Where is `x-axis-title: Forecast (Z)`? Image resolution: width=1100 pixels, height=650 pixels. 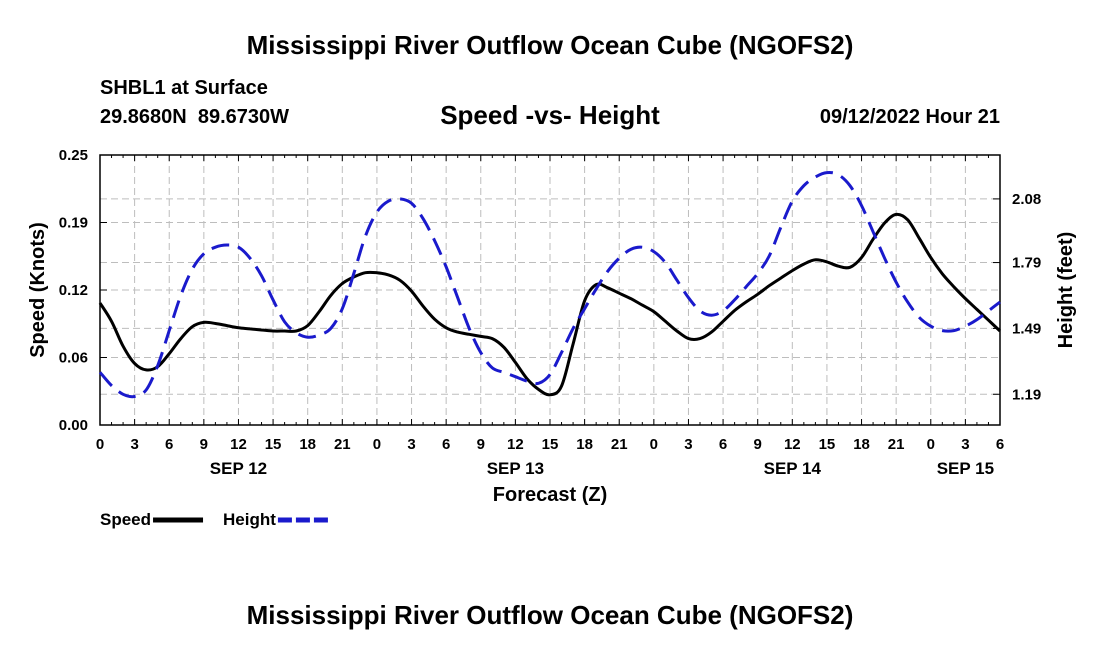 x-axis-title: Forecast (Z) is located at coordinates (550, 495).